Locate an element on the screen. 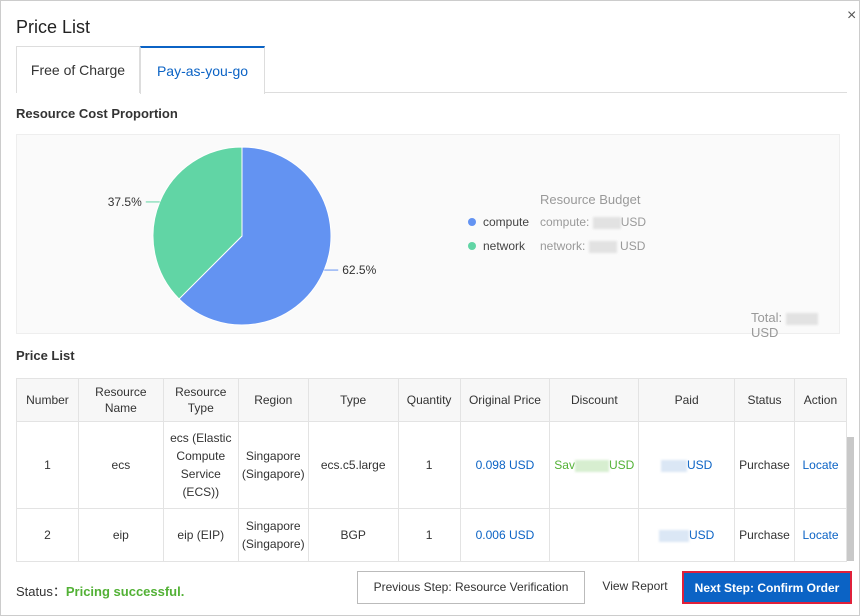 The height and width of the screenshot is (616, 860). label: Total: is located at coordinates (767, 317).